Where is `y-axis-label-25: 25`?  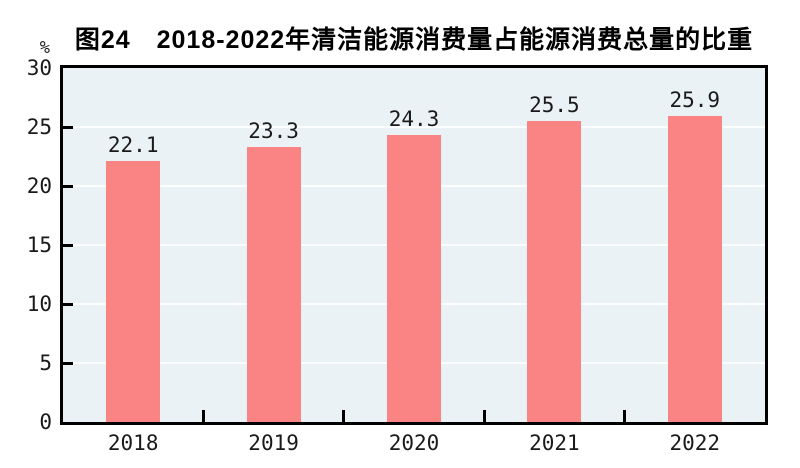 y-axis-label-25: 25 is located at coordinates (39, 127).